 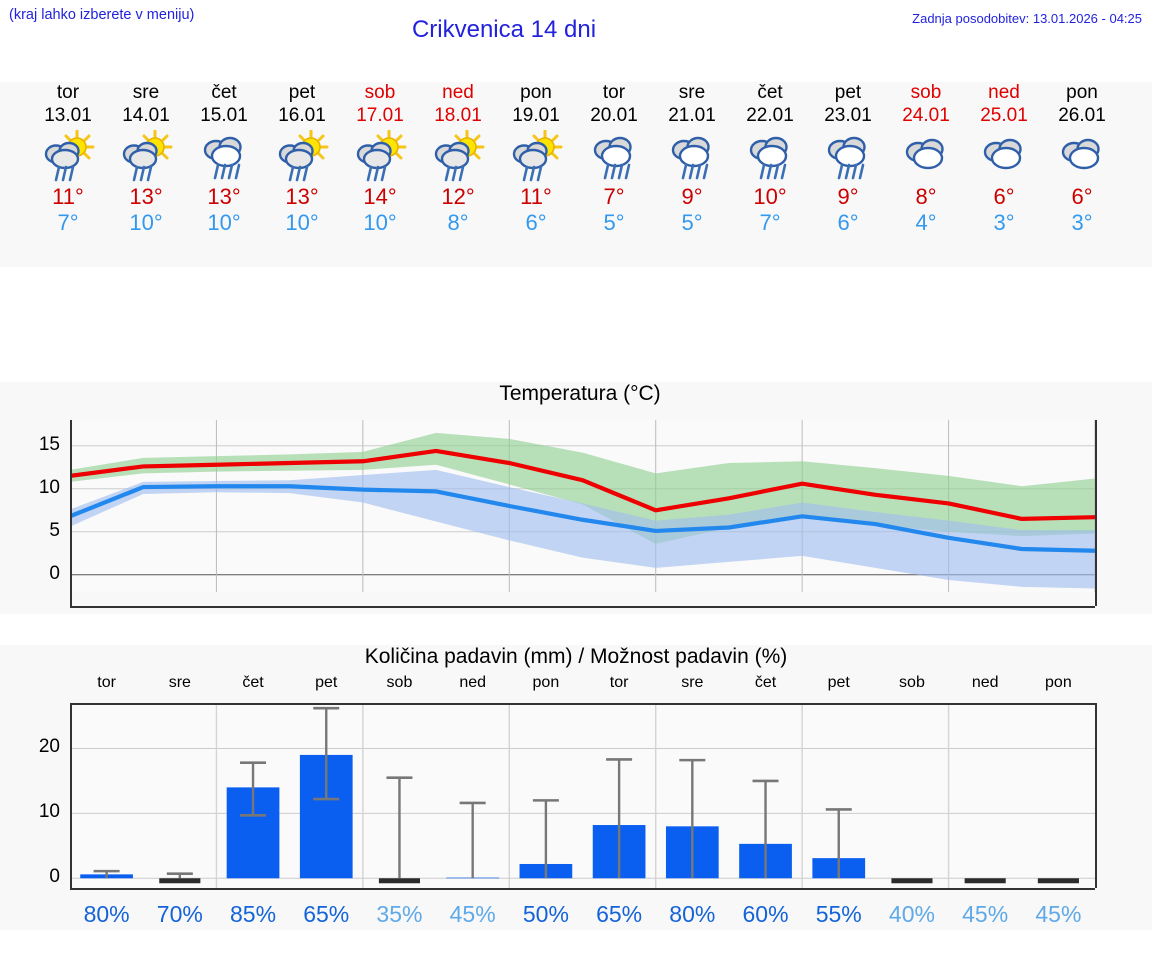 I want to click on forecast-day-column: tor 20.01 7° 5°, so click(x=614, y=159).